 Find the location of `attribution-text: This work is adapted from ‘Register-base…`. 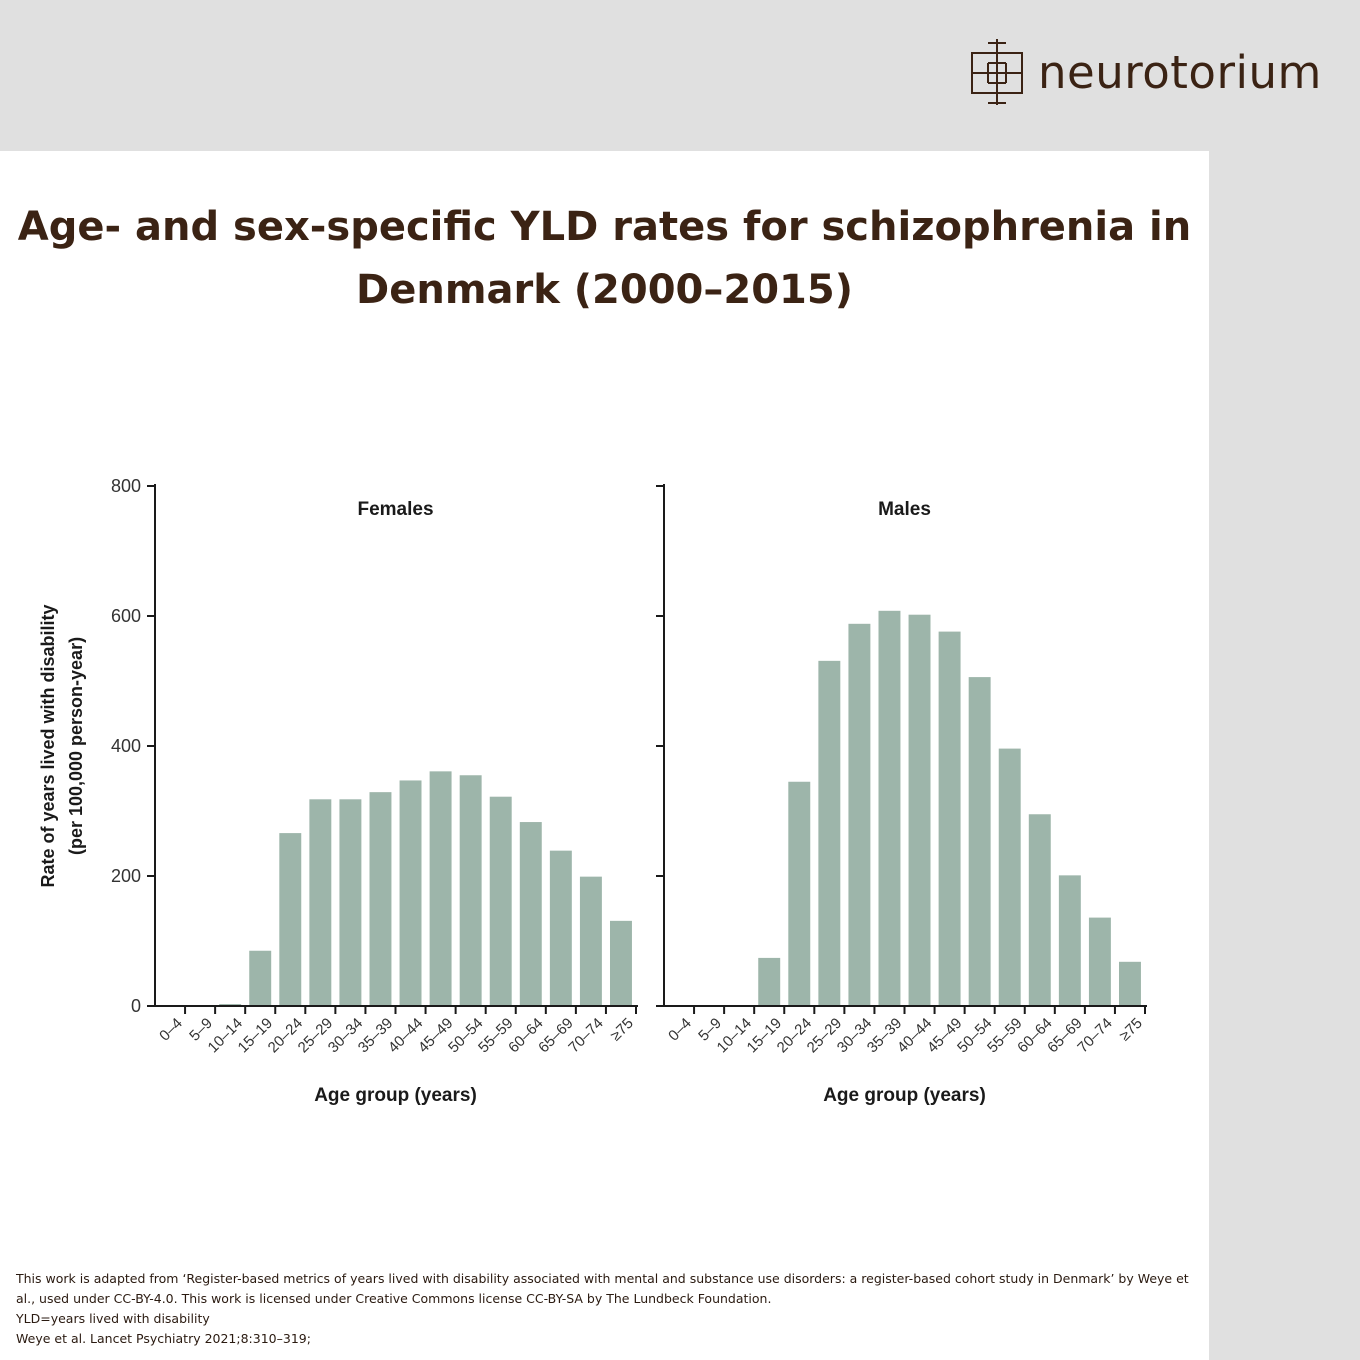

attribution-text: This work is adapted from ‘Register-base… is located at coordinates (602, 1288).